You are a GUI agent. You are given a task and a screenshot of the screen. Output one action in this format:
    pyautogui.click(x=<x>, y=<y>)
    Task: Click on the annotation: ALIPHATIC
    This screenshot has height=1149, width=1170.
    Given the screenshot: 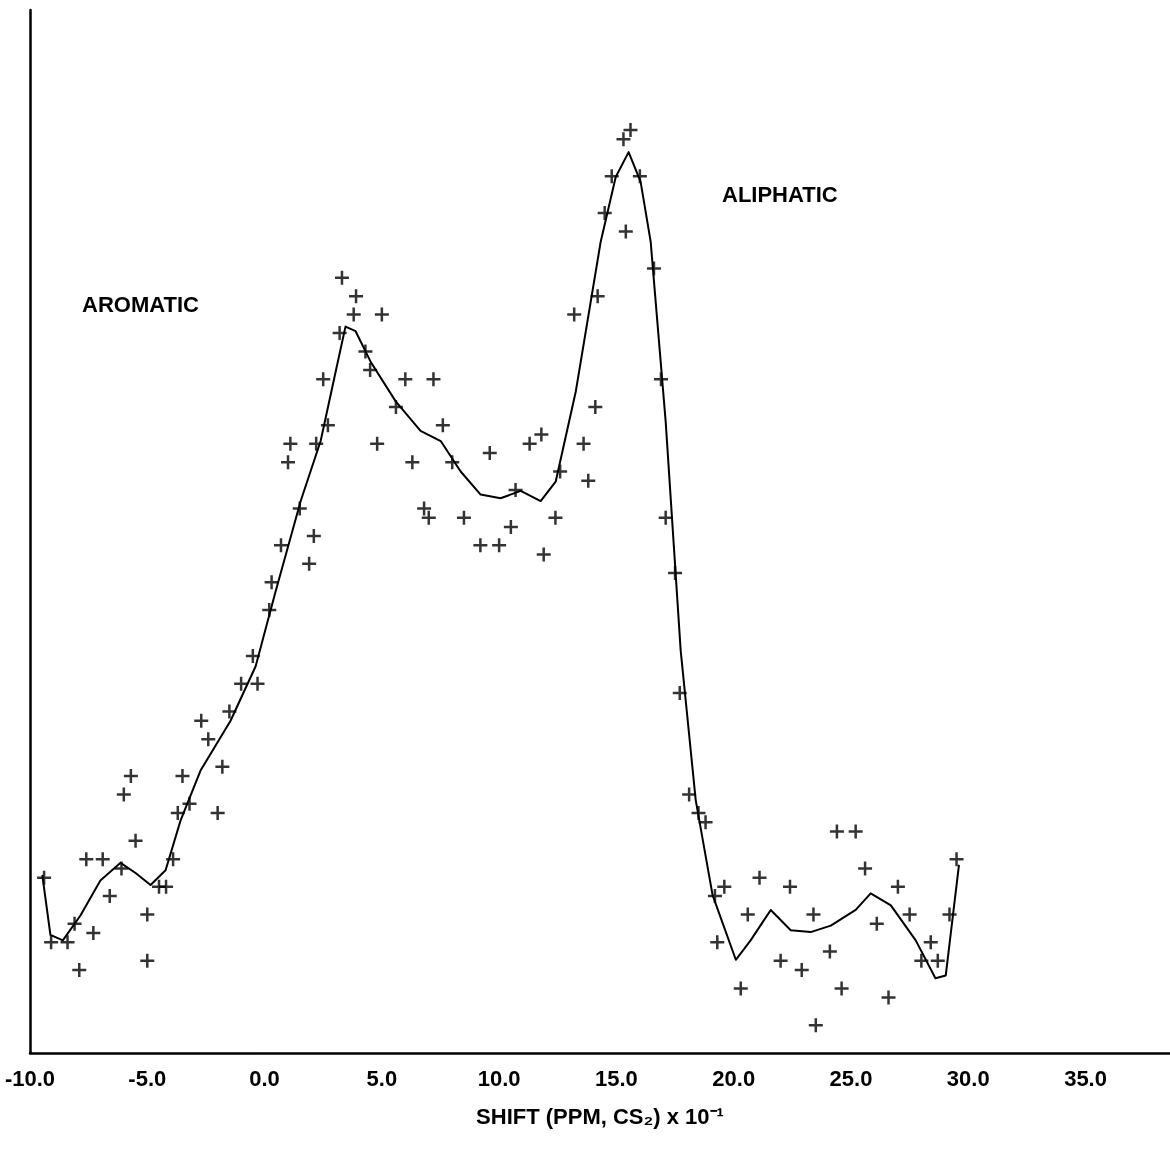 What is the action you would take?
    pyautogui.click(x=780, y=194)
    